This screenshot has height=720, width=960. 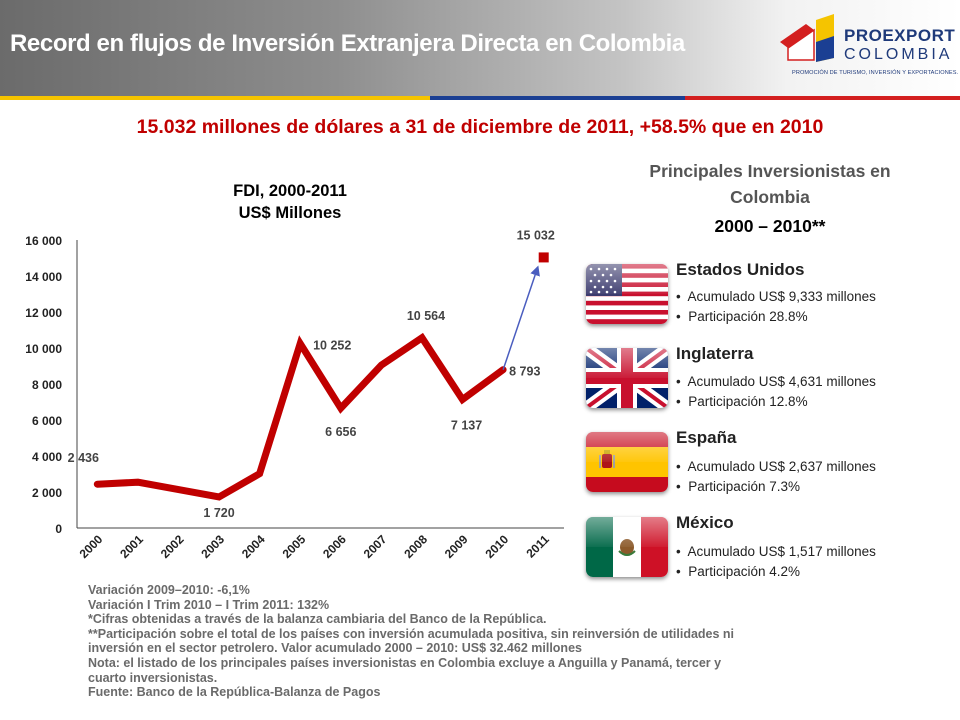 What do you see at coordinates (43, 313) in the screenshot?
I see `y-tick-label: 12 000` at bounding box center [43, 313].